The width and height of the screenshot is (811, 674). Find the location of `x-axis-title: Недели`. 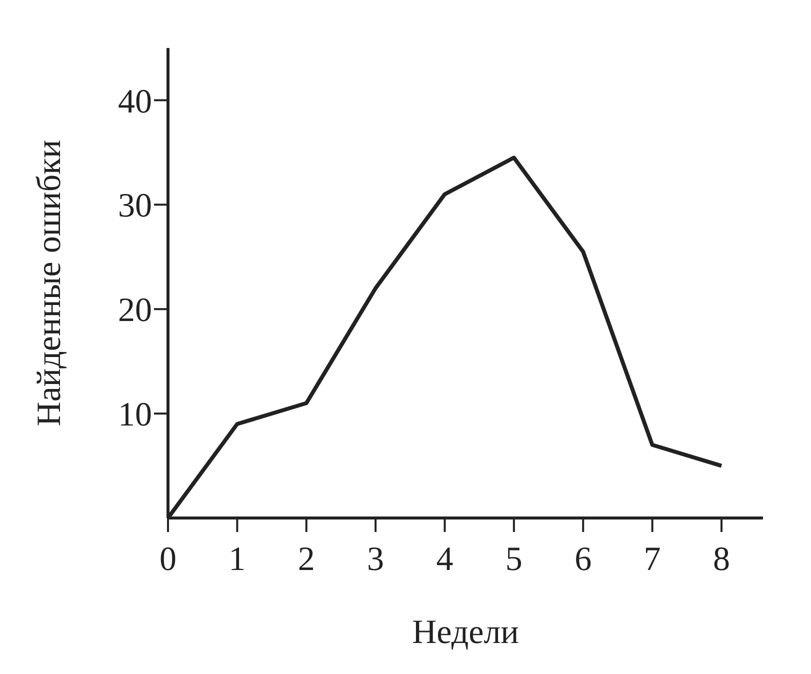

x-axis-title: Недели is located at coordinates (465, 632).